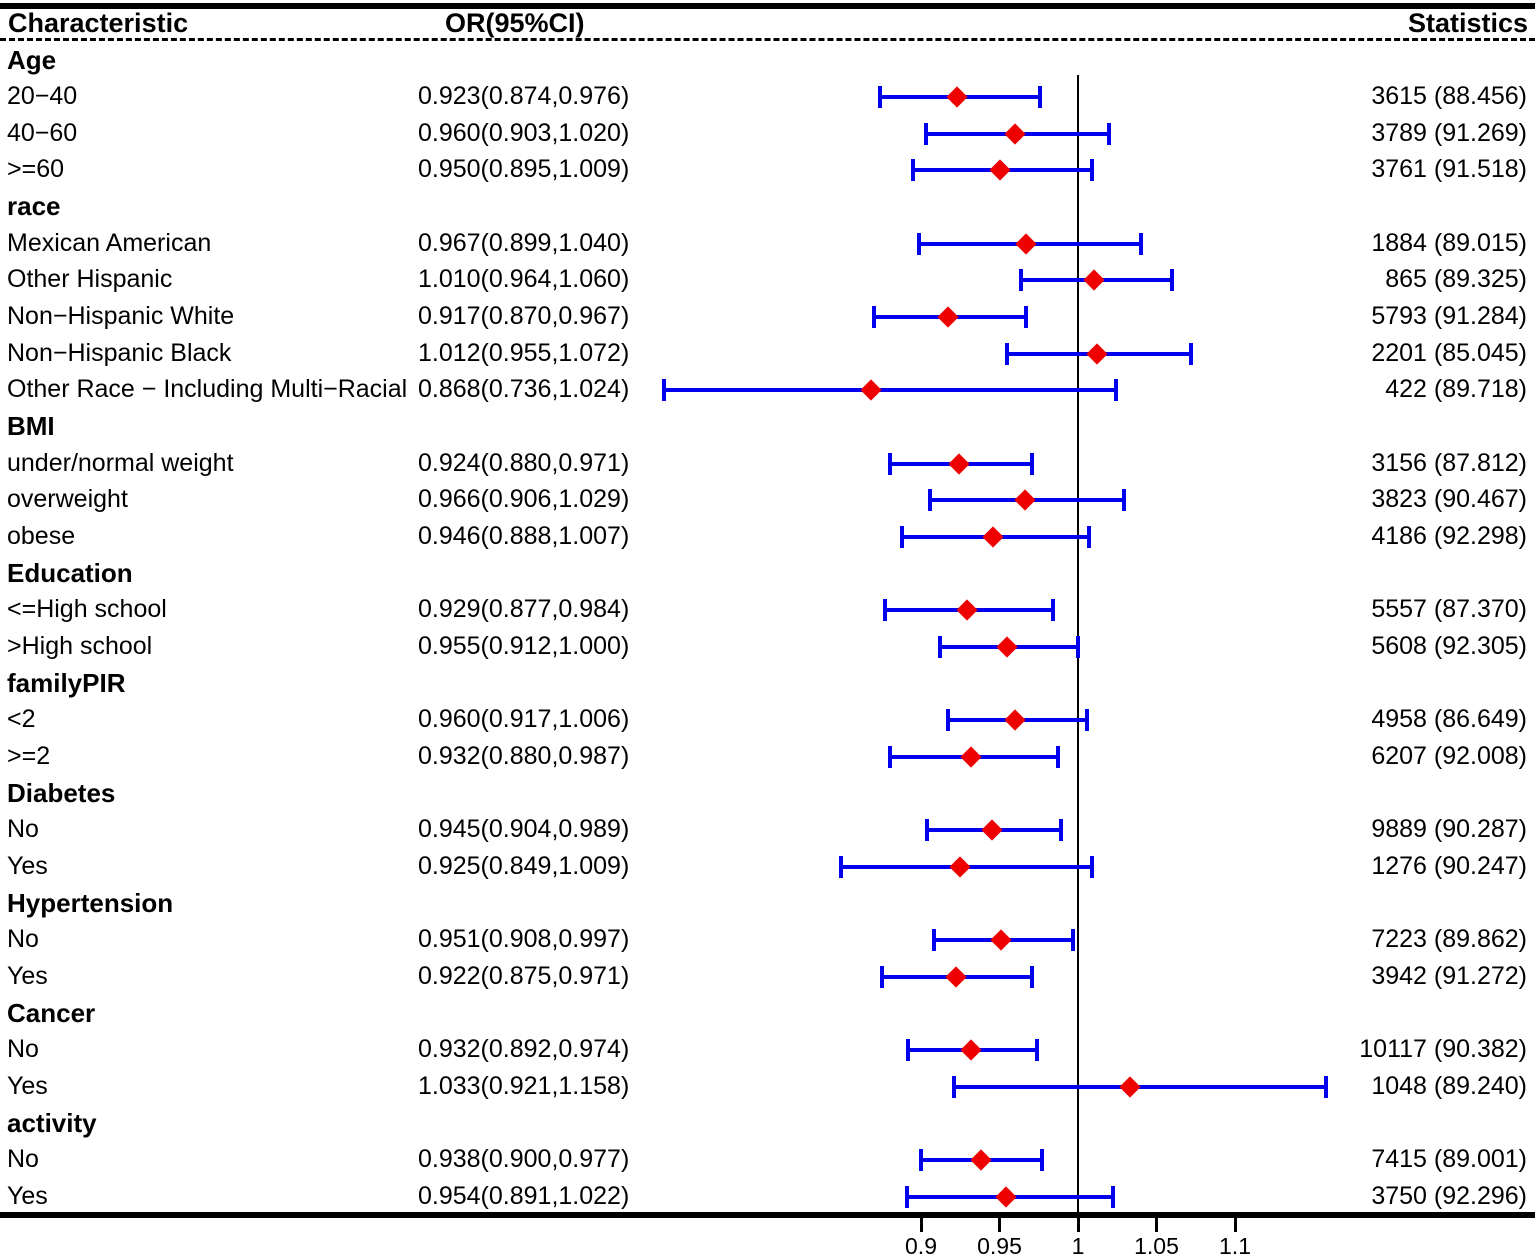 The height and width of the screenshot is (1260, 1535). Describe the element at coordinates (36, 169) in the screenshot. I see `characteristic-label: >=60` at that location.